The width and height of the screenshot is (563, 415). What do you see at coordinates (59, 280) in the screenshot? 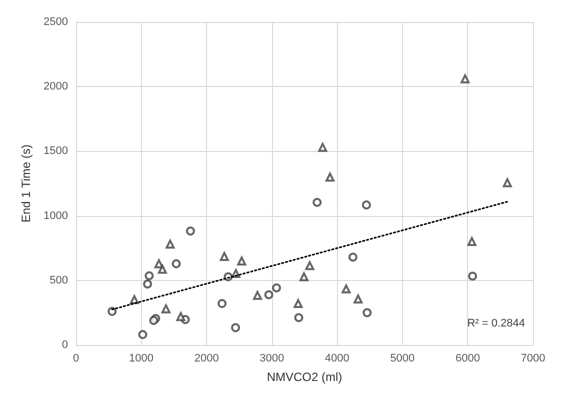
I see `y-tick-label: 500` at bounding box center [59, 280].